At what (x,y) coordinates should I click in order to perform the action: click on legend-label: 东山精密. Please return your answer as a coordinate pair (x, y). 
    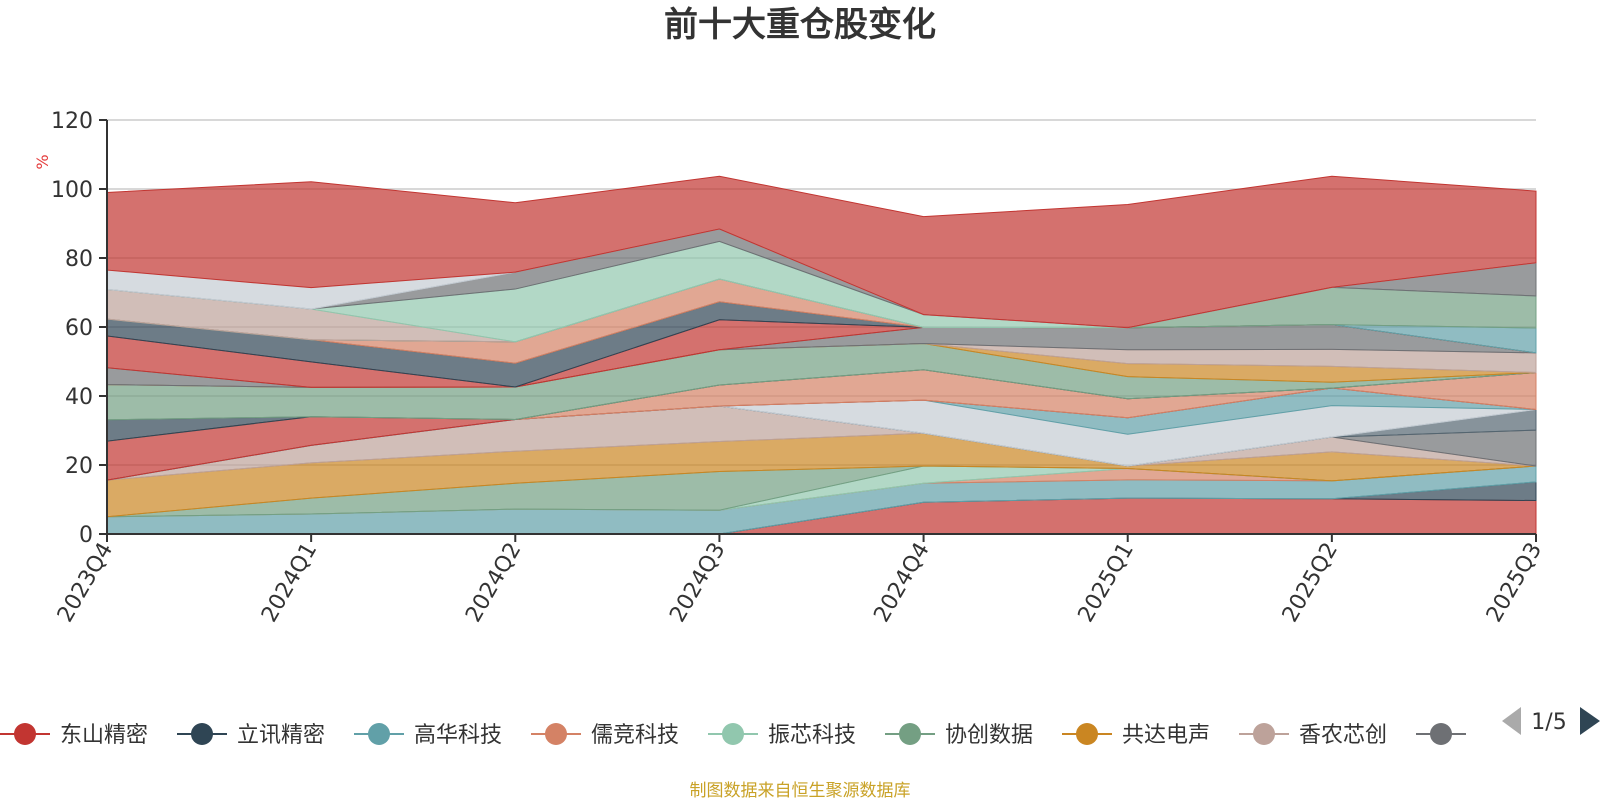
    Looking at the image, I should click on (104, 735).